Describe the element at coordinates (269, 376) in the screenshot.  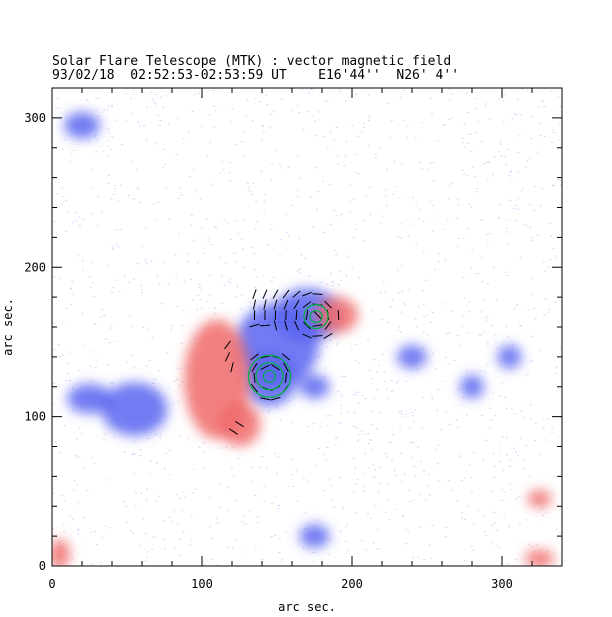
I see `contour-line` at that location.